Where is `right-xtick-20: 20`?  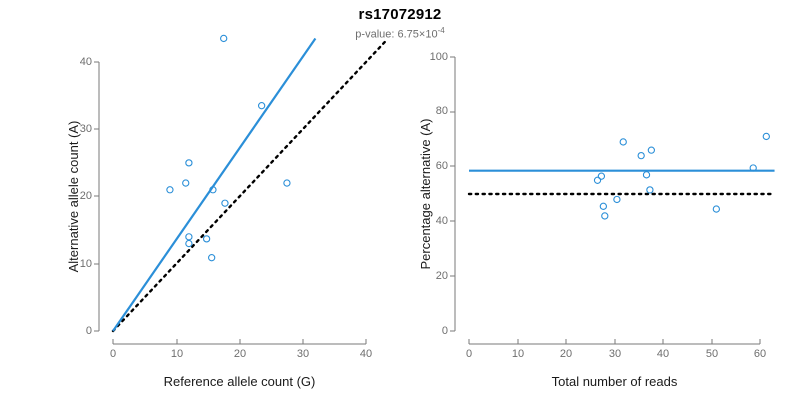 right-xtick-20: 20 is located at coordinates (566, 354).